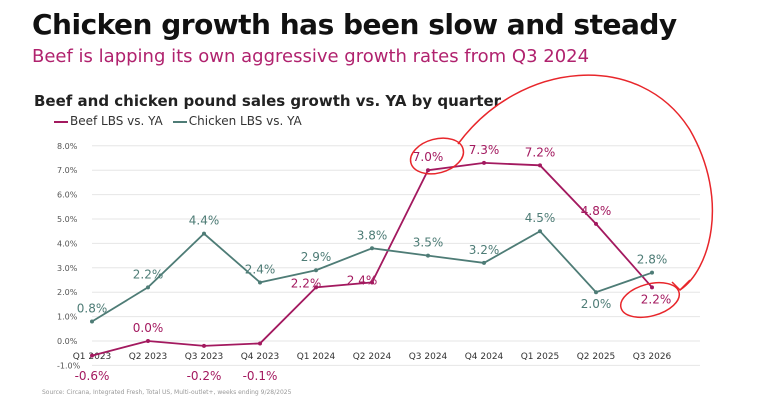 This screenshot has height=402, width=780. What do you see at coordinates (92, 376) in the screenshot?
I see `beef-data-label: -0.6%` at bounding box center [92, 376].